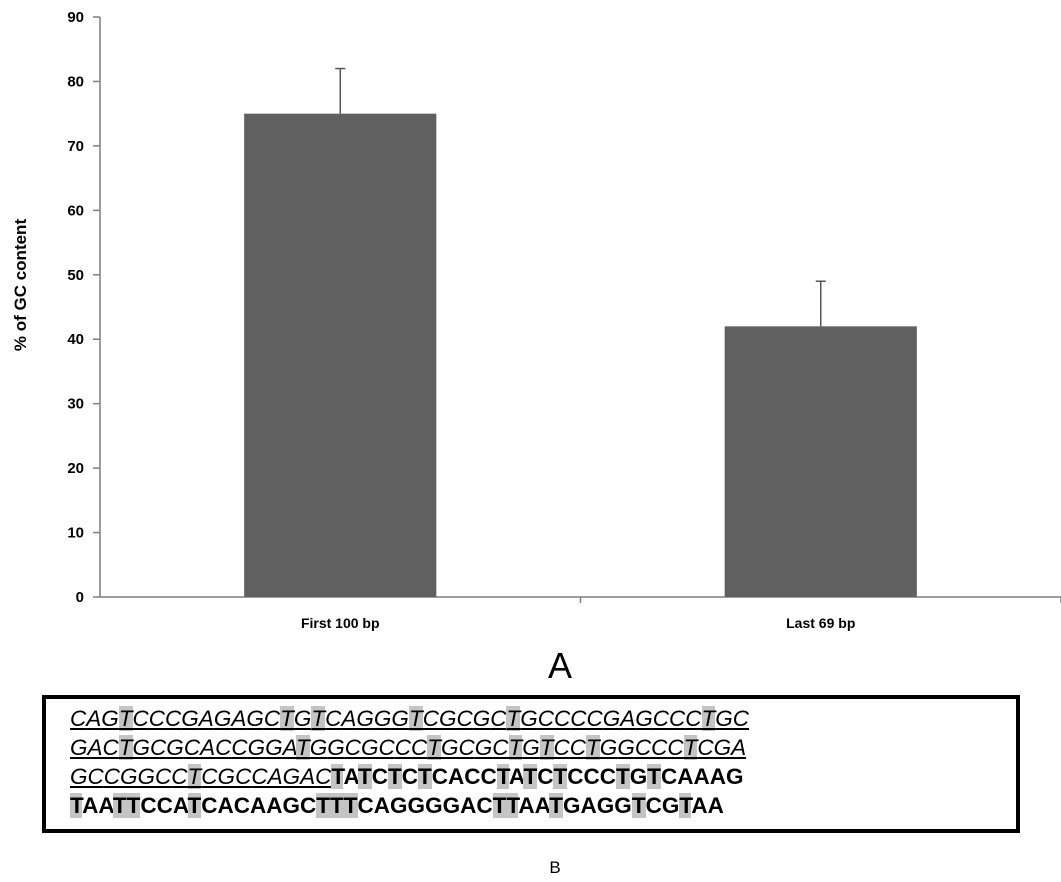 This screenshot has height=882, width=1061. I want to click on y-tick-label: 10, so click(75, 533).